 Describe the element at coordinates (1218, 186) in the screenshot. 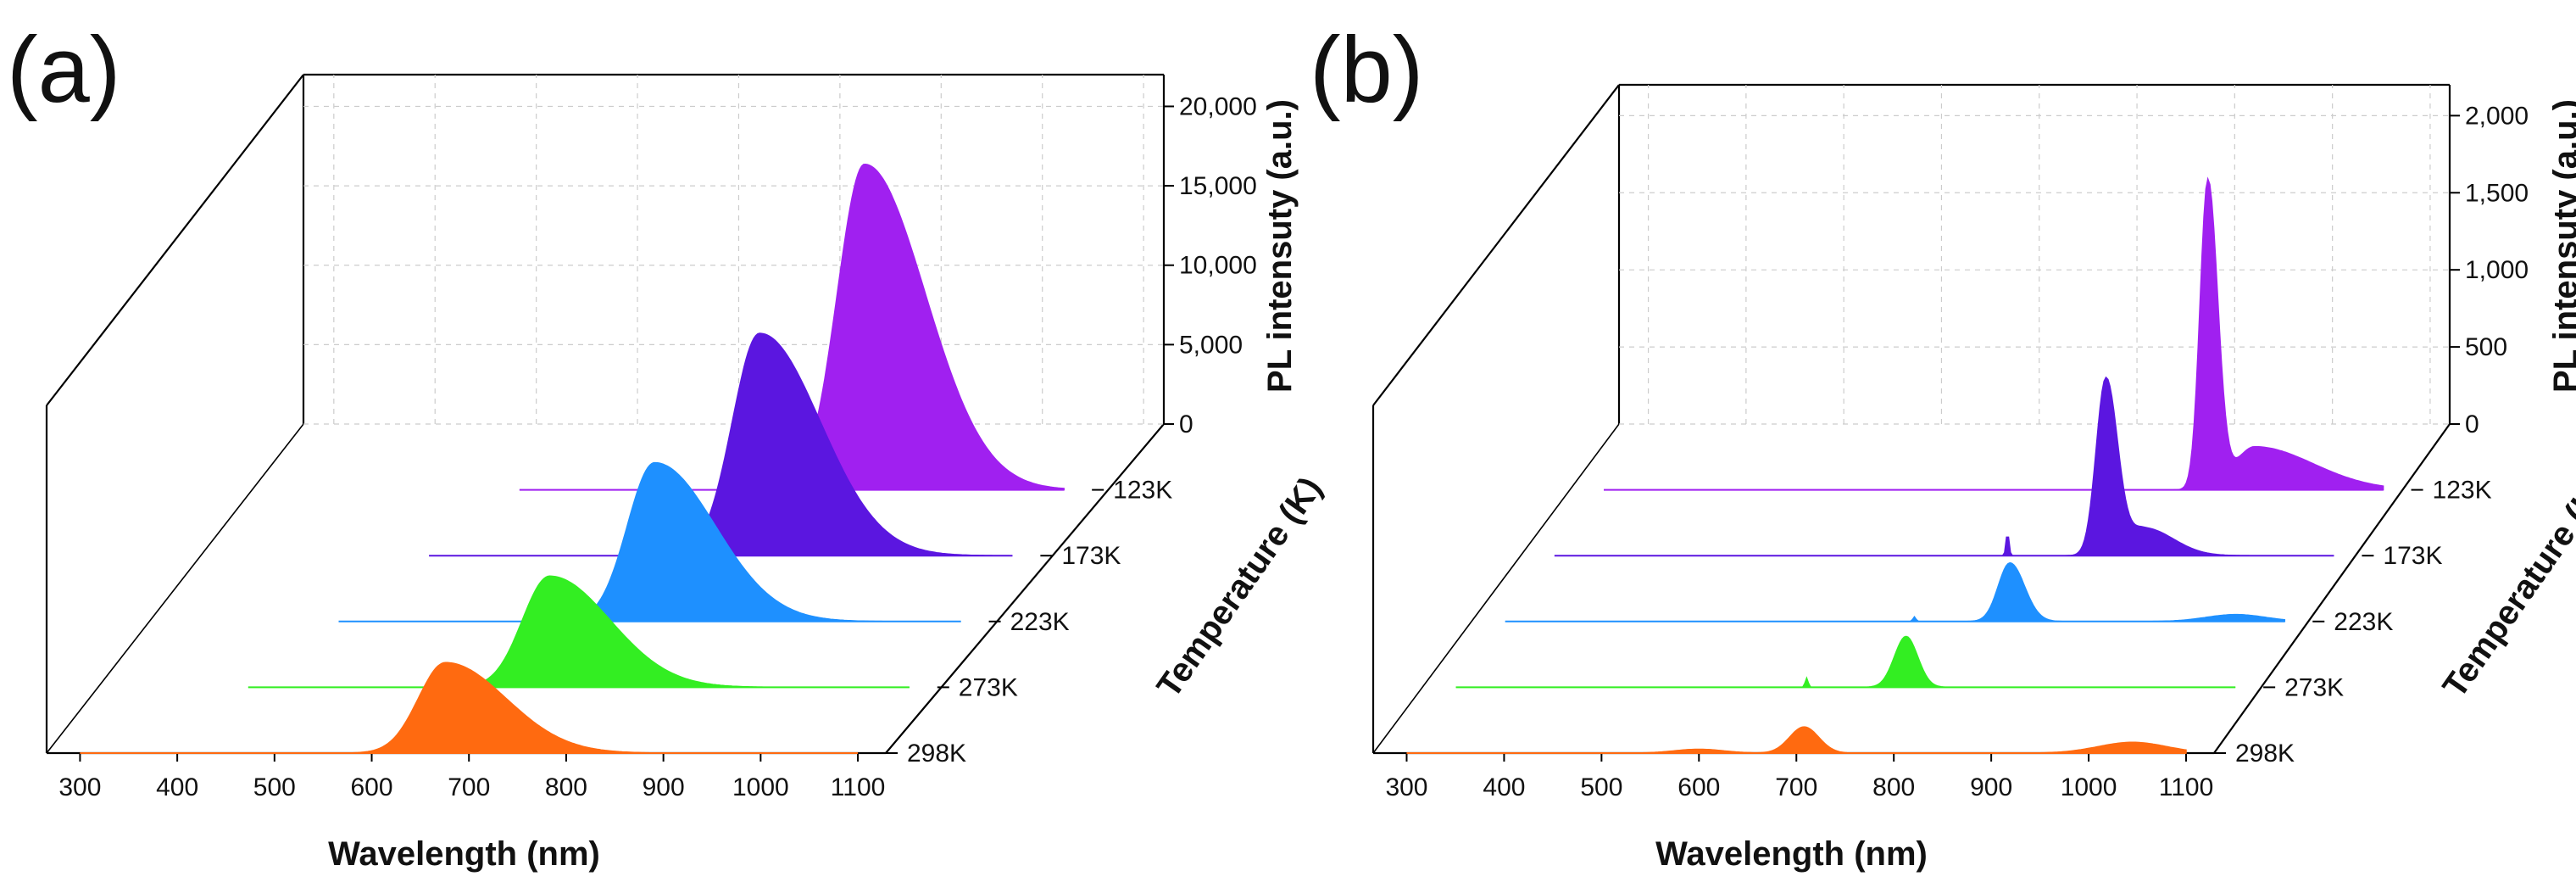

I see `y-tick-label: 15,000` at that location.